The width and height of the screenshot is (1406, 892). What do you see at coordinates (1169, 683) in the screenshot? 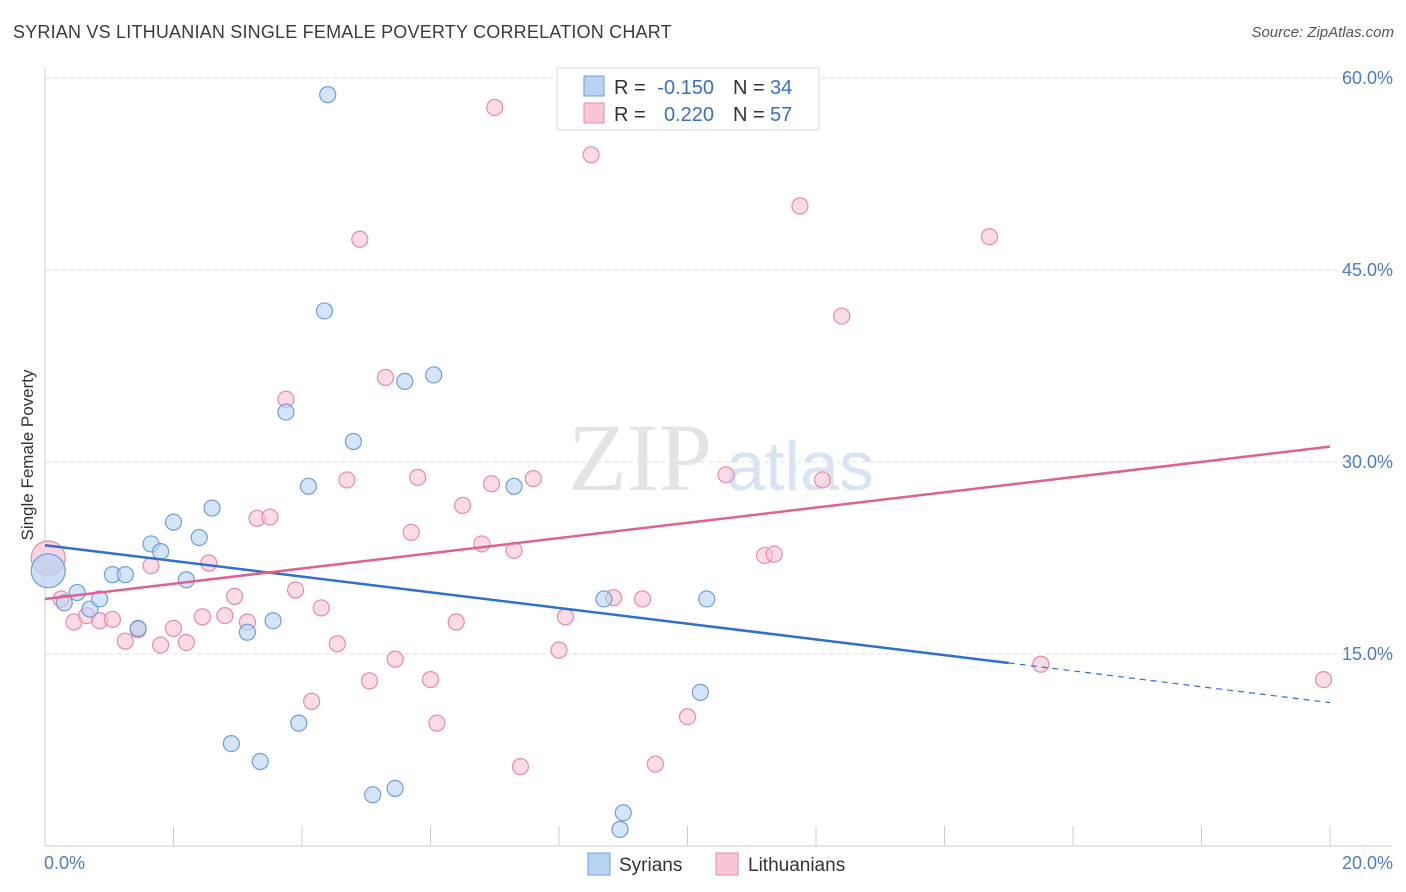
I see `syrians-trendline-extension` at bounding box center [1169, 683].